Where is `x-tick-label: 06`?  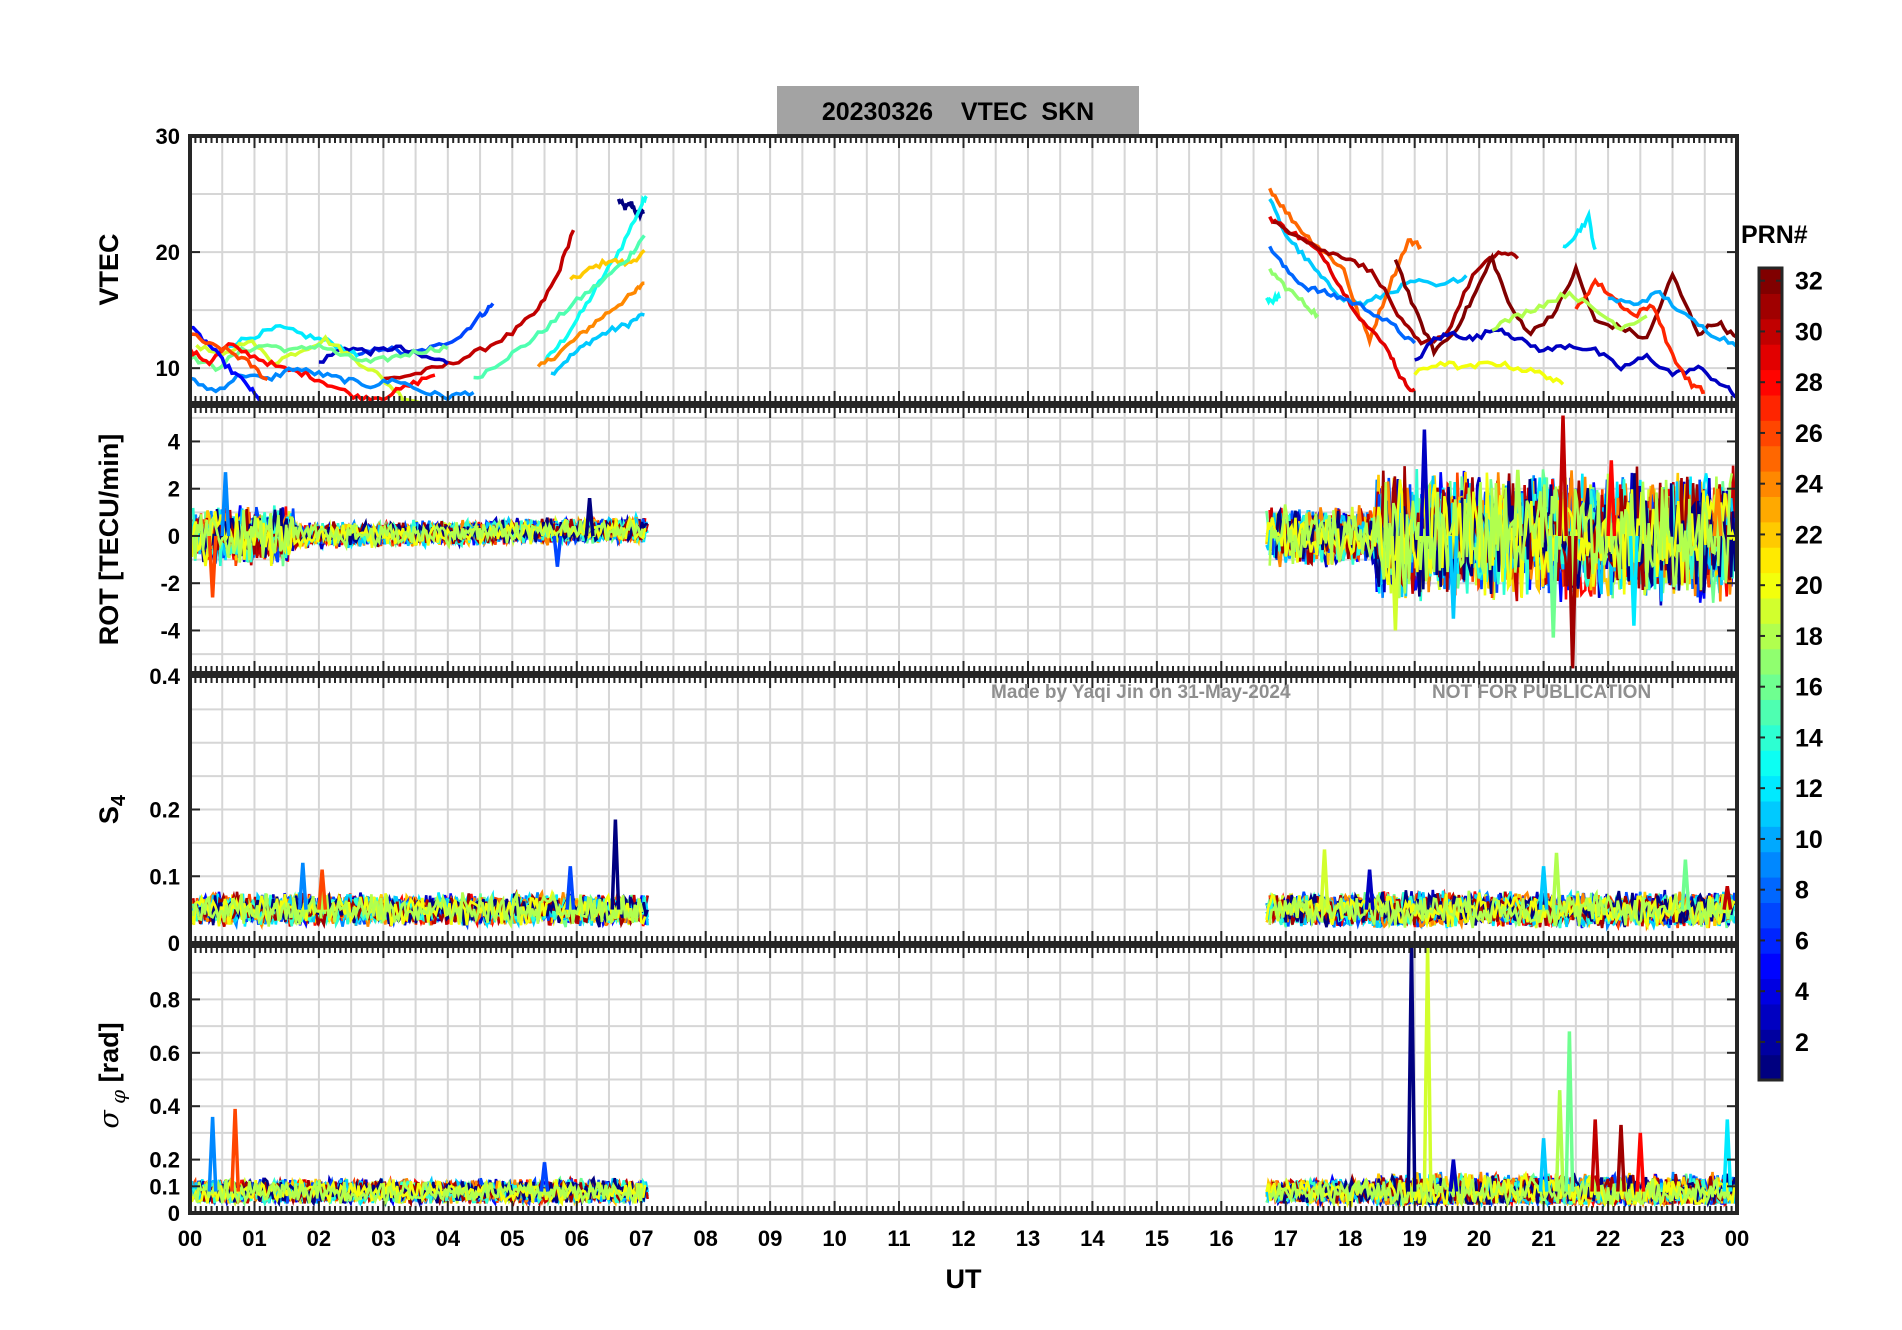
x-tick-label: 06 is located at coordinates (577, 1238).